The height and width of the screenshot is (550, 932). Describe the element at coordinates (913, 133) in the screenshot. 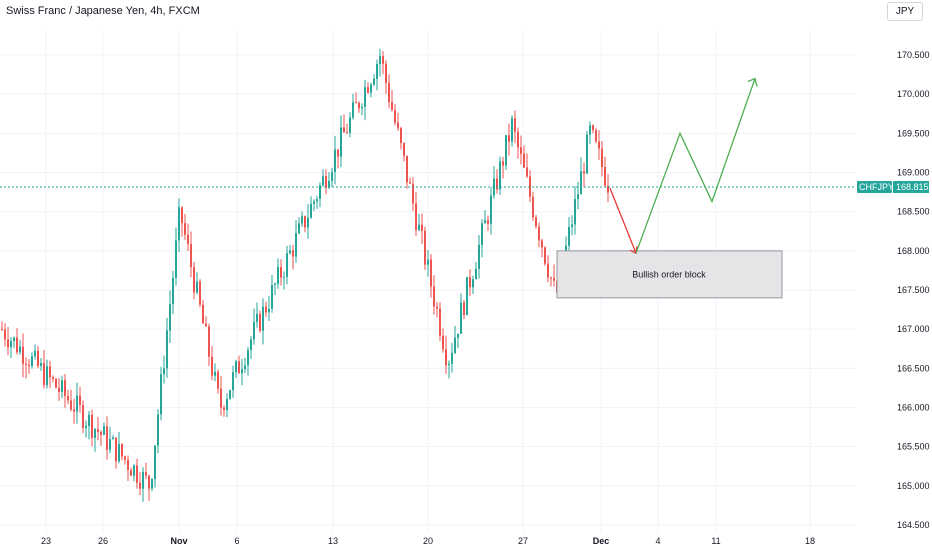

I see `y-tick-label: 169.500` at that location.